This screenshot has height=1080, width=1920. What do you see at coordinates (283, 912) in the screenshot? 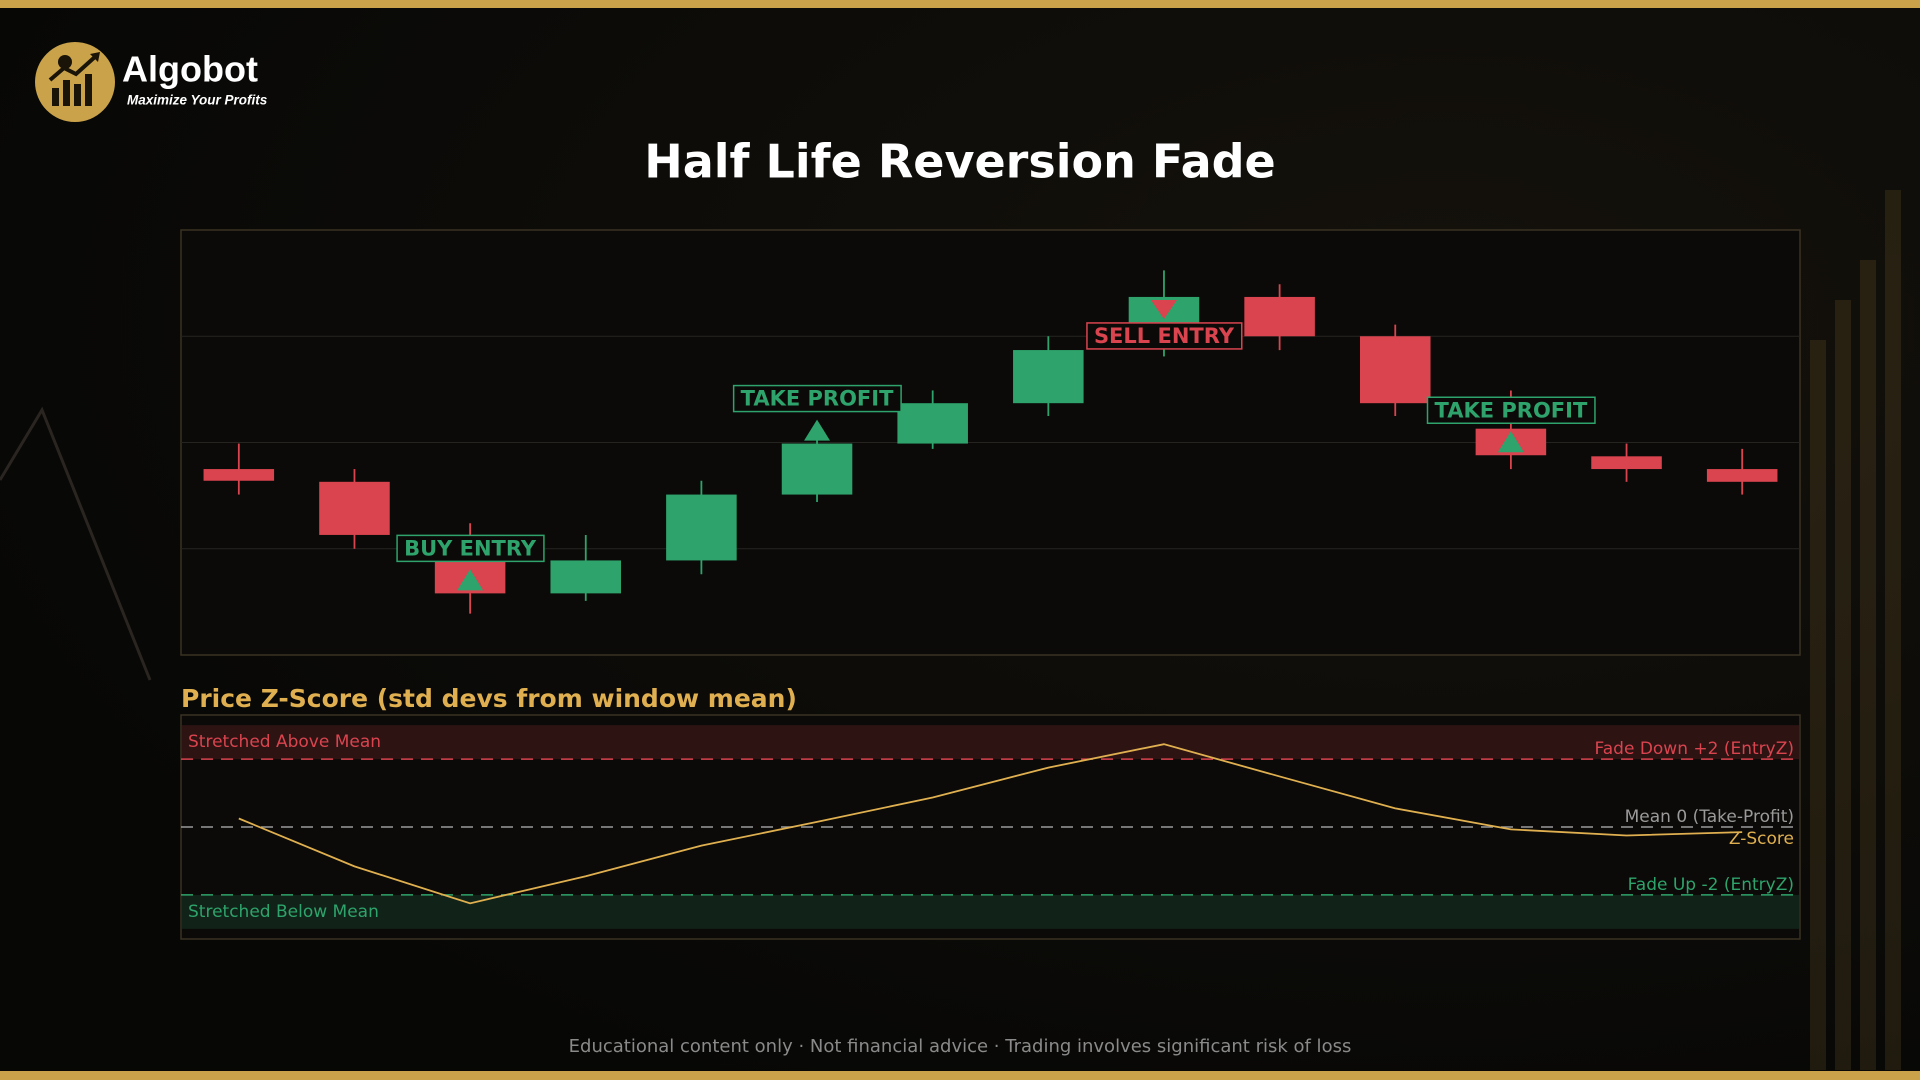
I see `zone-label: Stretched Below Mean` at bounding box center [283, 912].